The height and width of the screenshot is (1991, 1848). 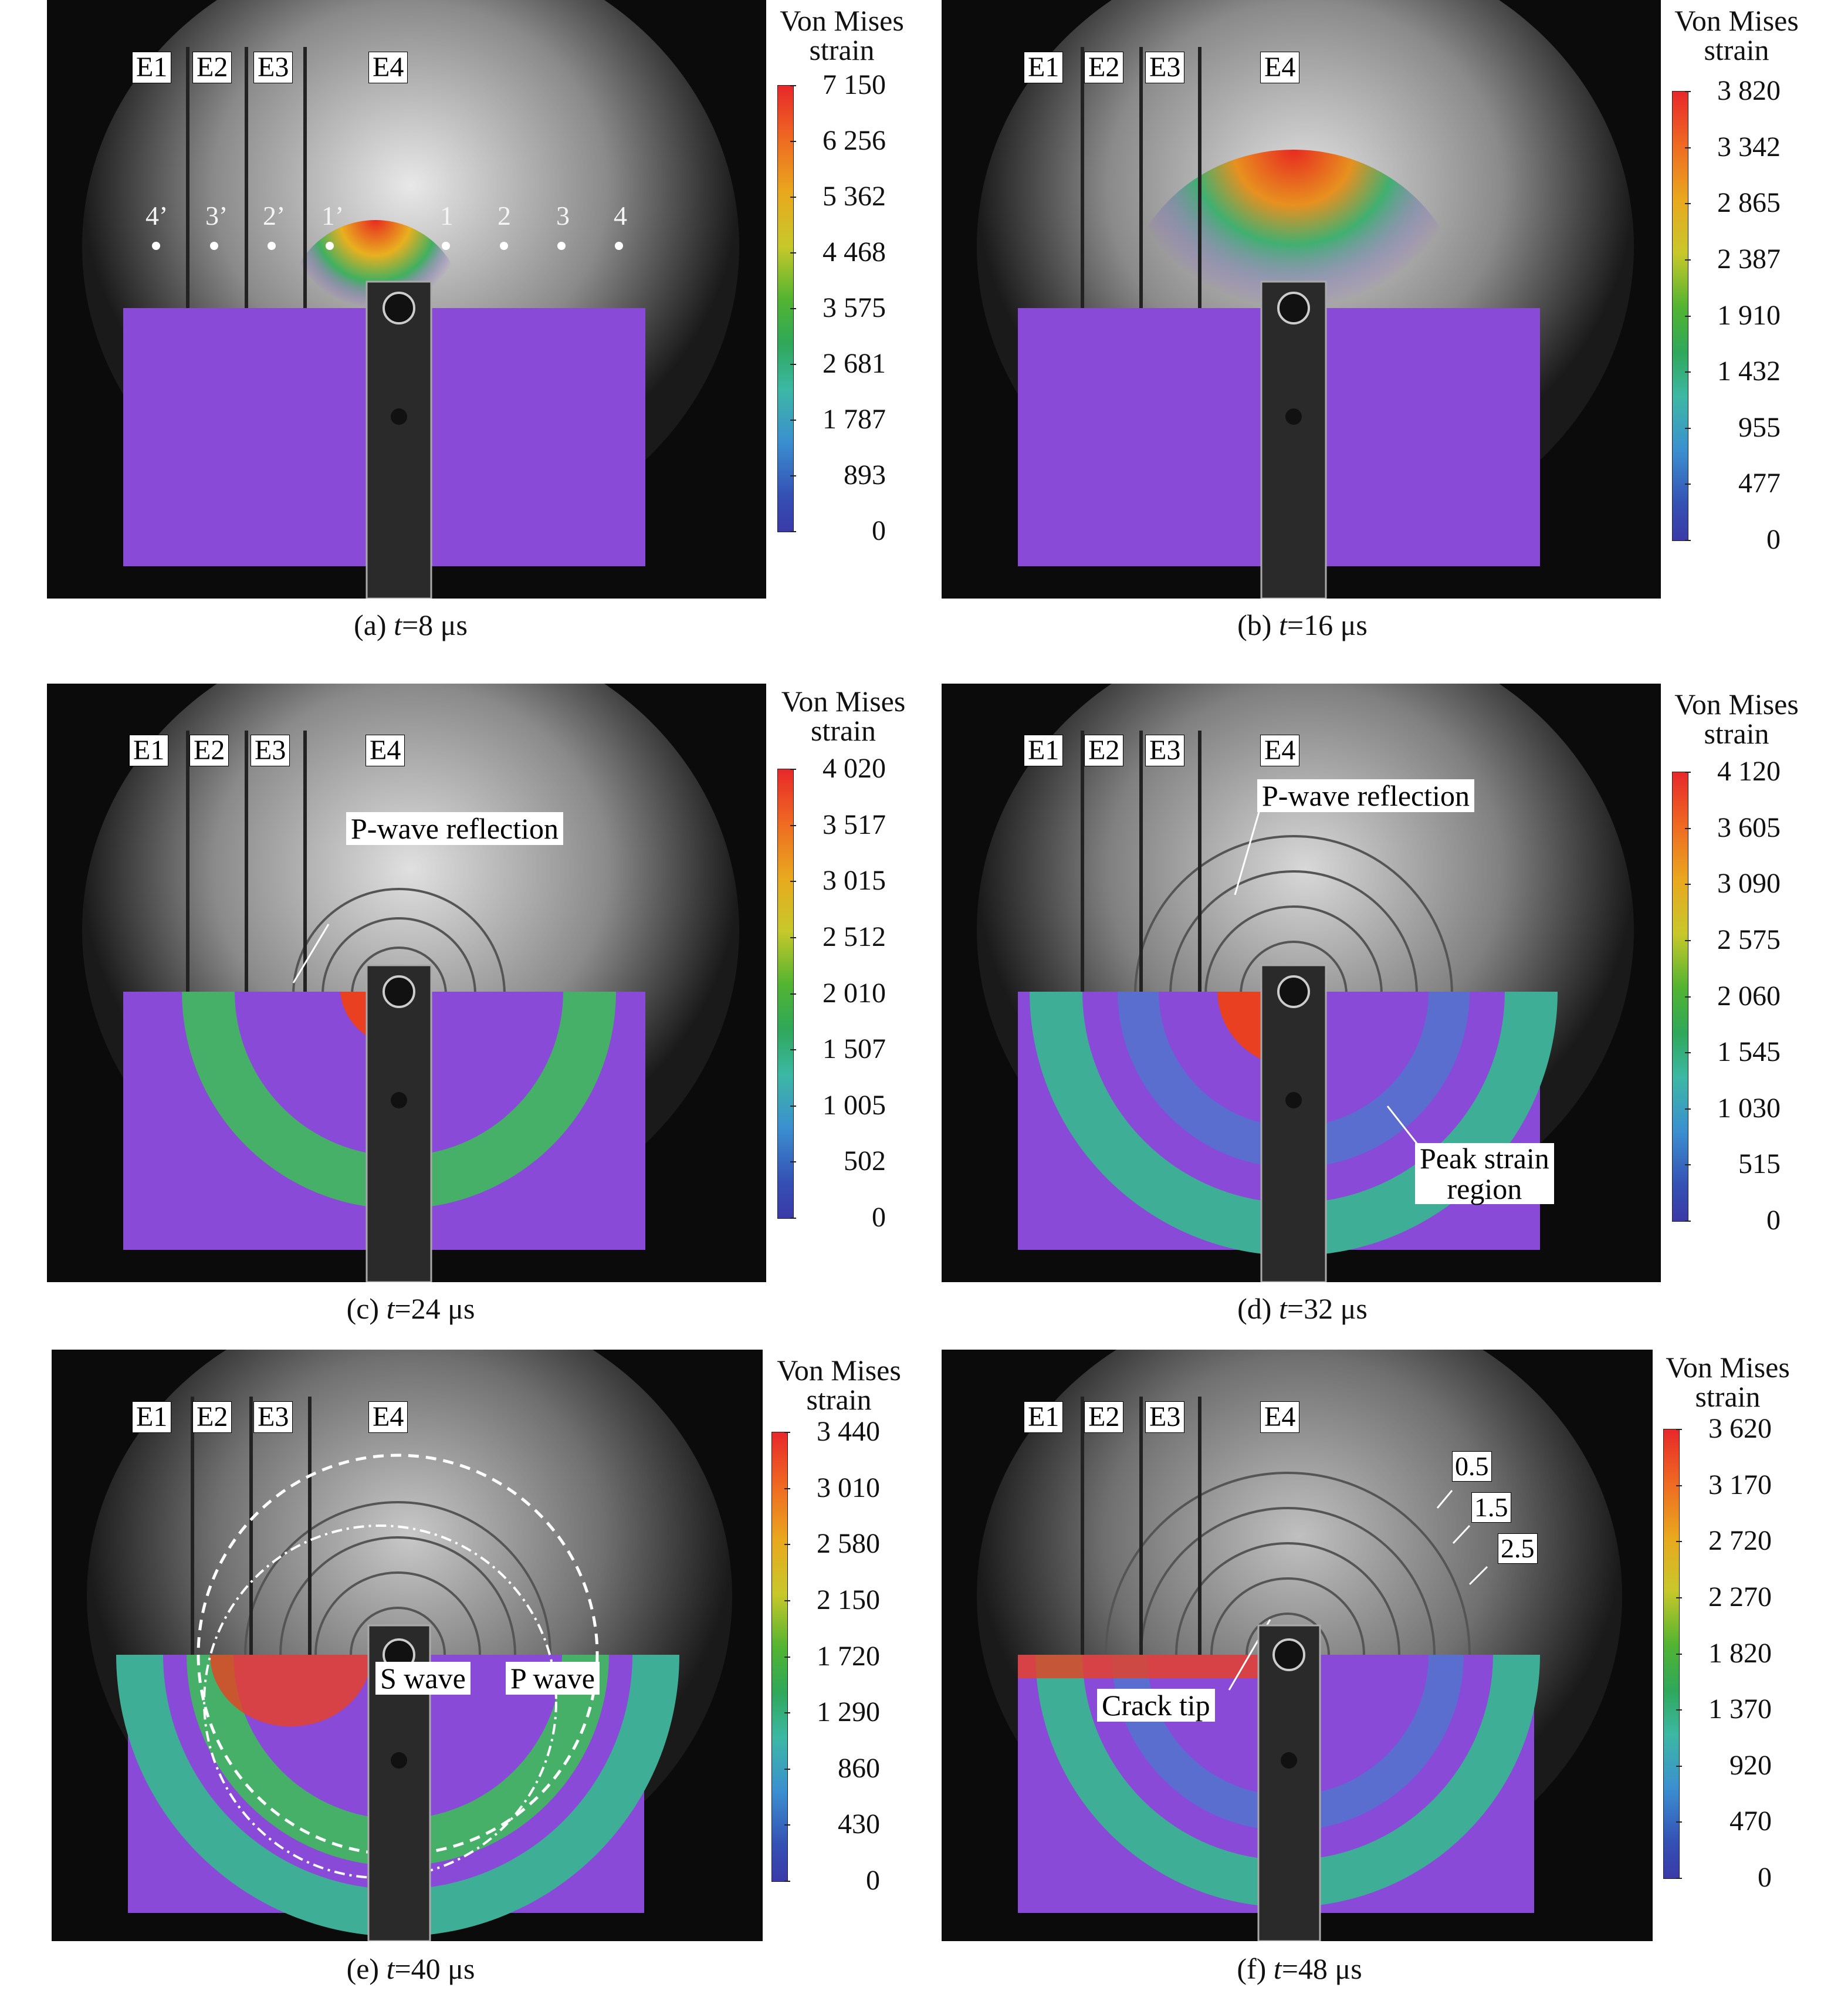 What do you see at coordinates (854, 252) in the screenshot?
I see `colorbar-tick-label: 4 468` at bounding box center [854, 252].